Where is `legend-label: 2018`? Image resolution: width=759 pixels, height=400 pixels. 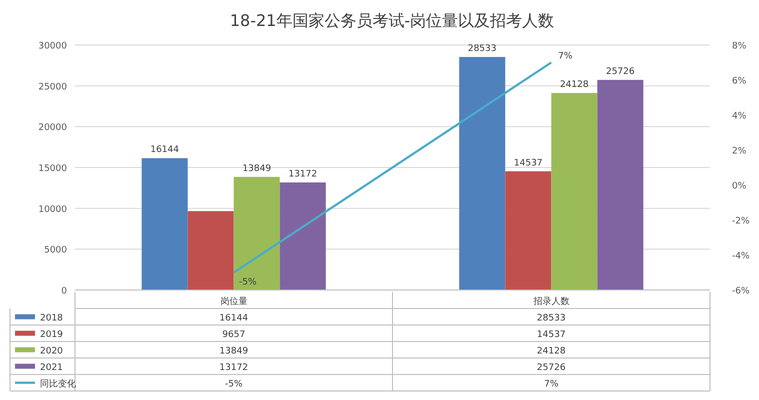 legend-label: 2018 is located at coordinates (52, 319).